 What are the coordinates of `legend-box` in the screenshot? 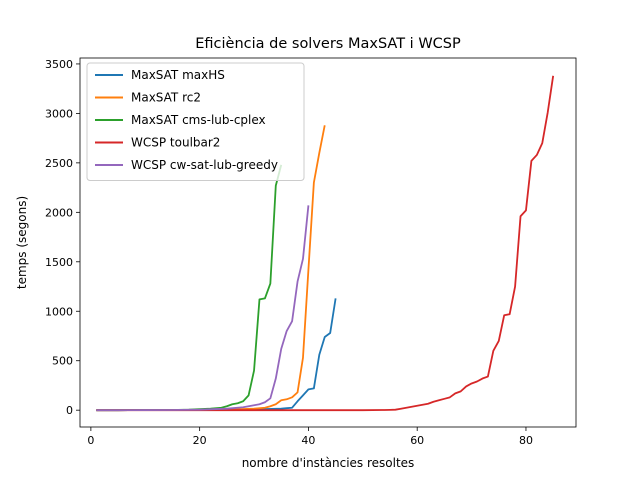 It's located at (195, 121).